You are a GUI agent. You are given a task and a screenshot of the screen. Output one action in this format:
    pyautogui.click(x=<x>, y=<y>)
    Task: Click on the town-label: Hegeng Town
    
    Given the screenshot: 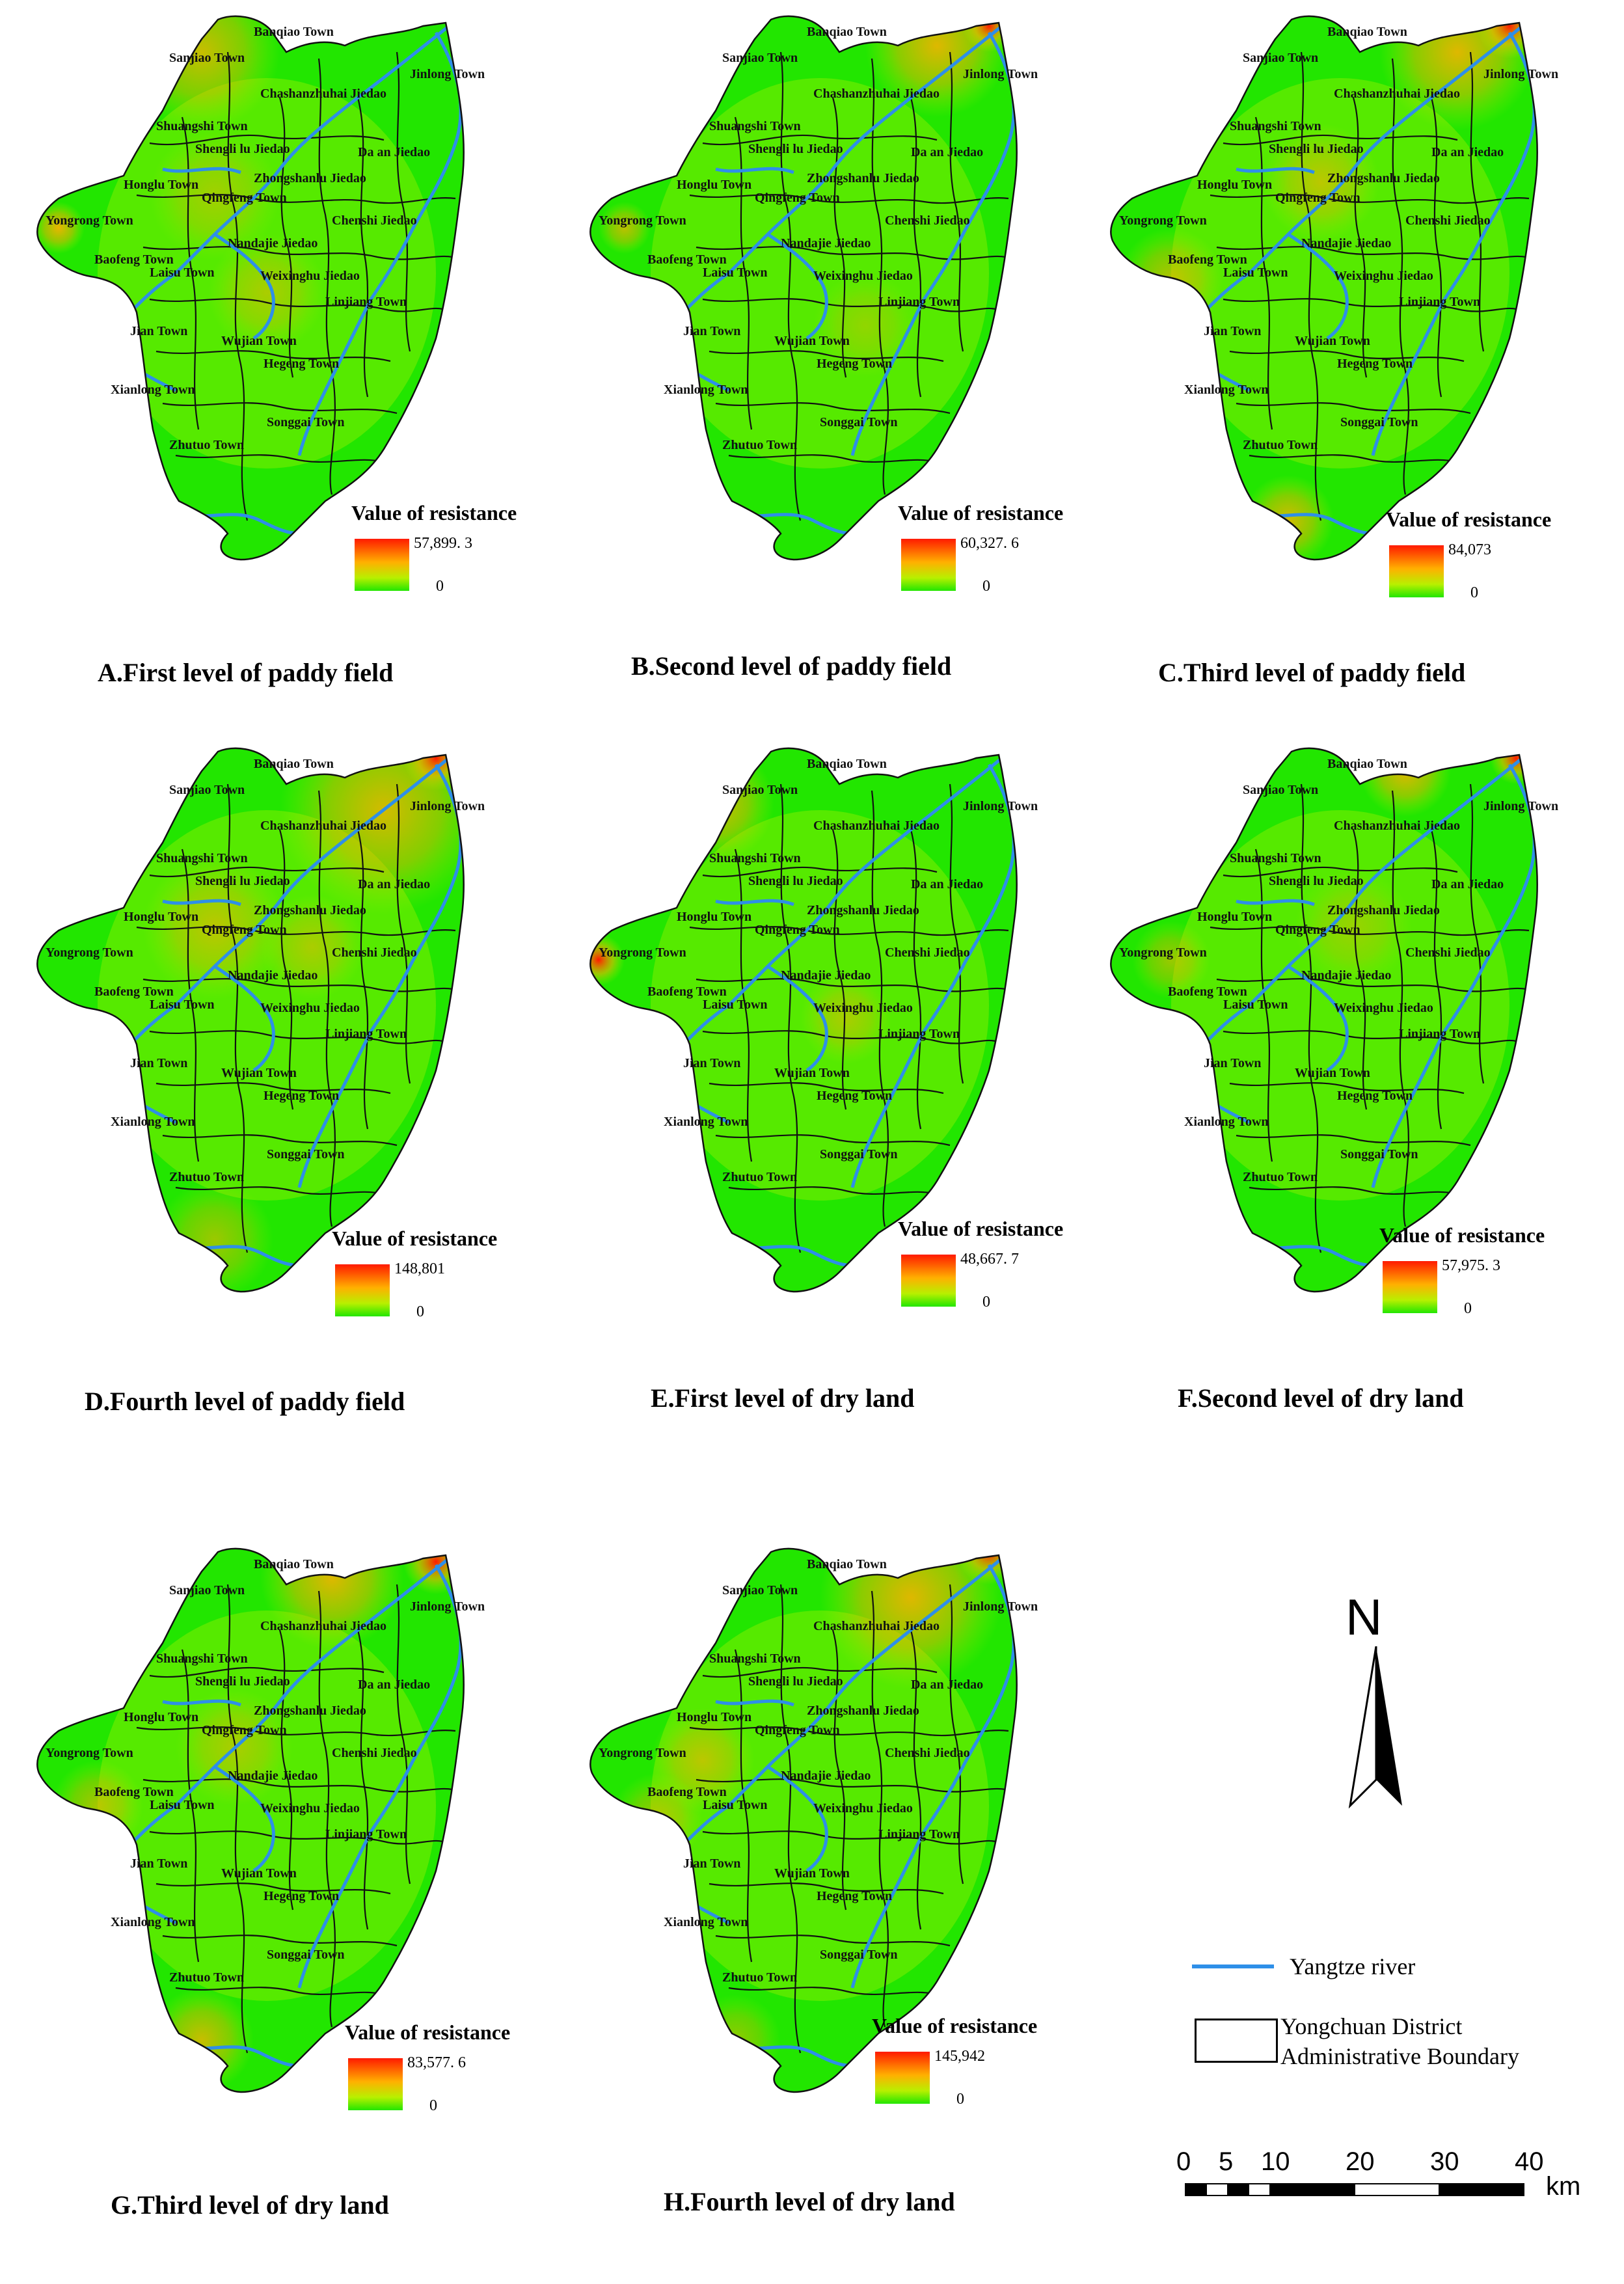 What is the action you would take?
    pyautogui.click(x=301, y=1896)
    